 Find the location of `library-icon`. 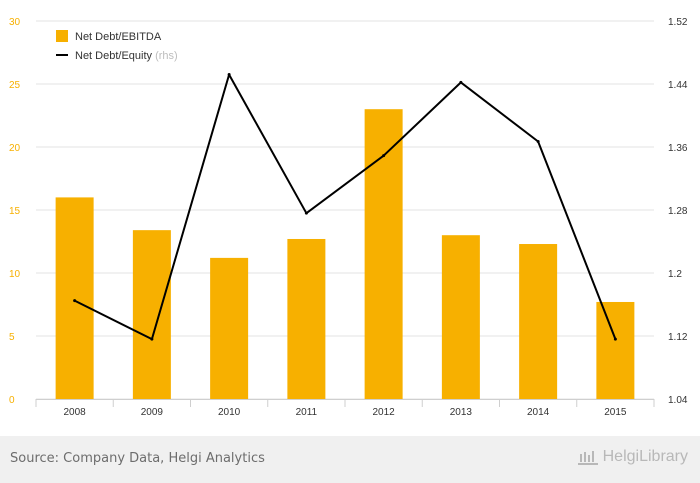

library-icon is located at coordinates (587, 458).